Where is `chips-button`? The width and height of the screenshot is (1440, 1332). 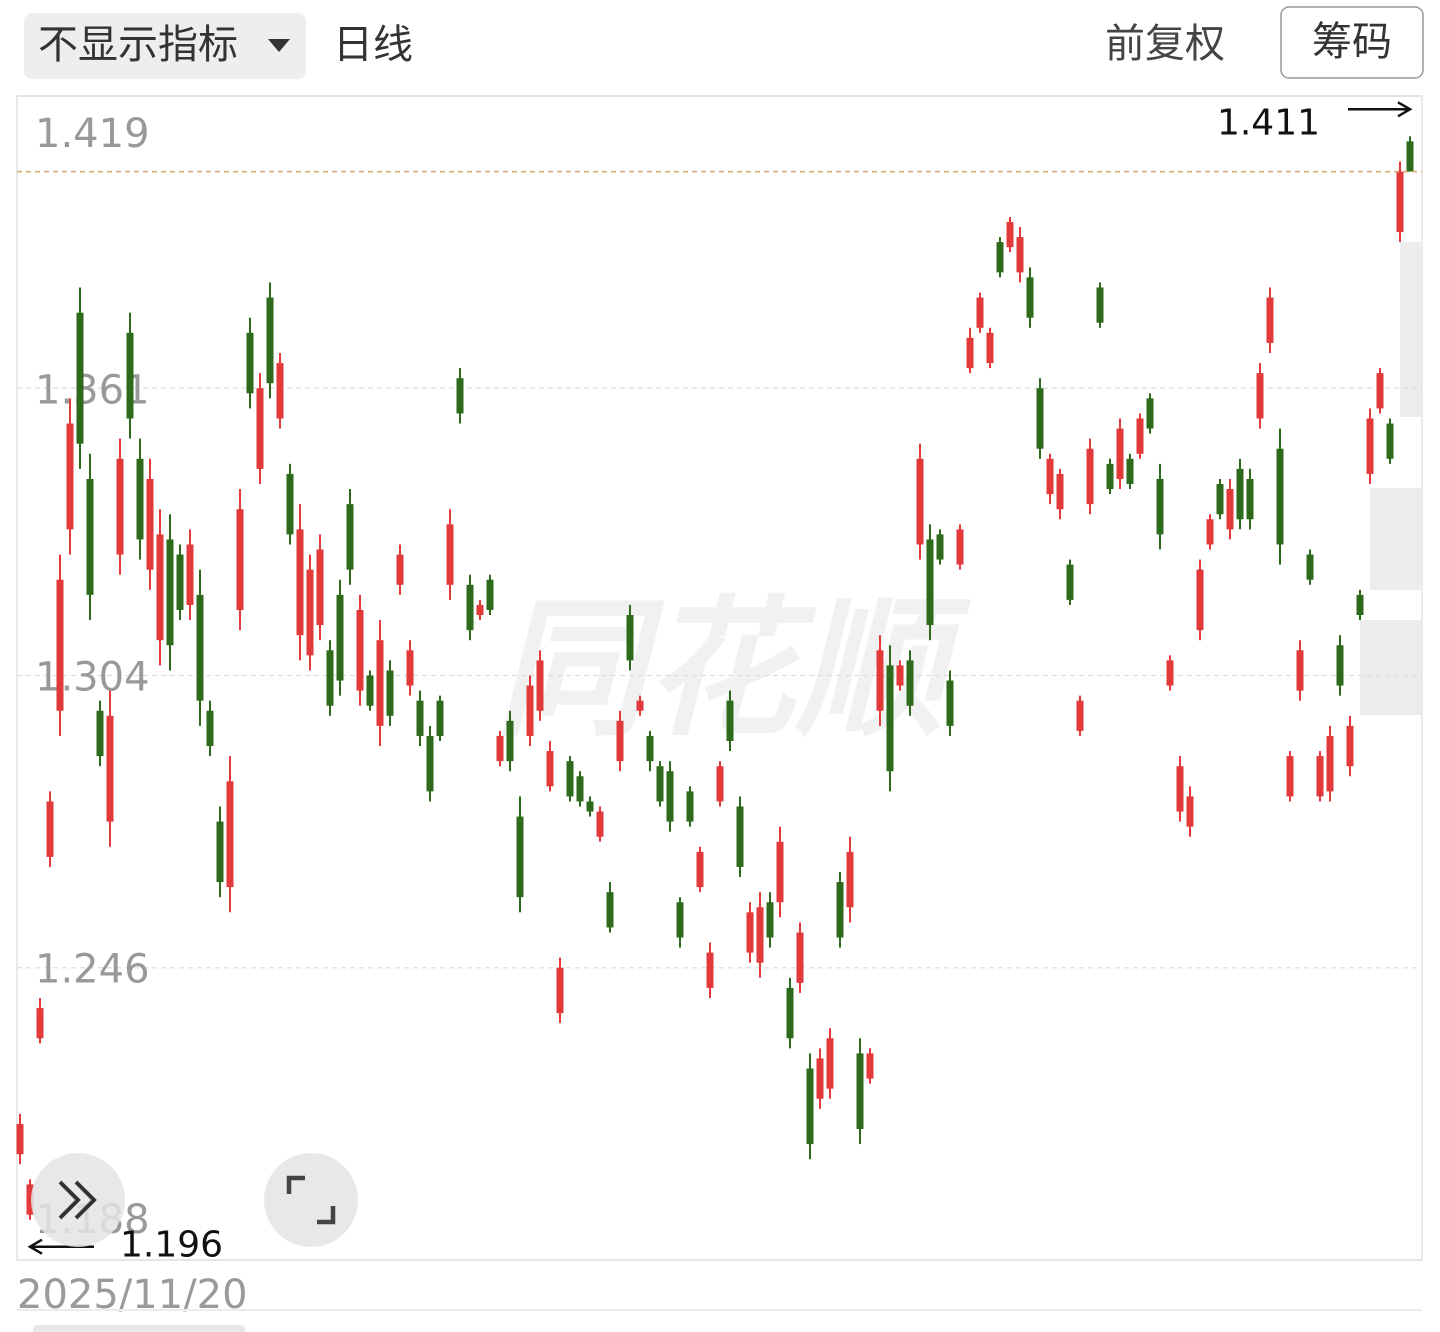
chips-button is located at coordinates (1352, 42).